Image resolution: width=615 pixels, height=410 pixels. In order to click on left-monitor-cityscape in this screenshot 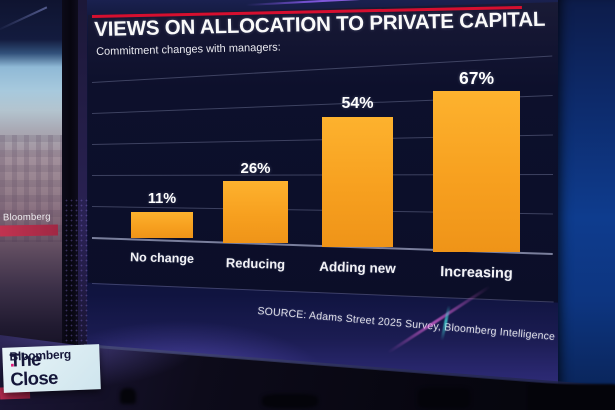, I will do `click(31, 197)`.